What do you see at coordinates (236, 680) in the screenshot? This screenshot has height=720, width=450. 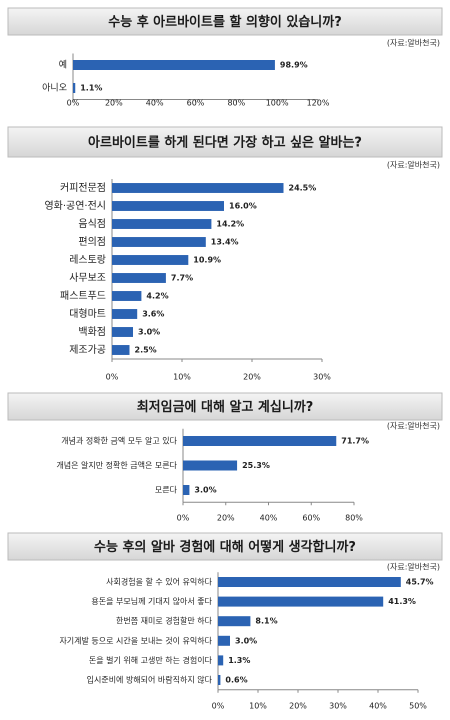 I see `value-label: 0.6%` at bounding box center [236, 680].